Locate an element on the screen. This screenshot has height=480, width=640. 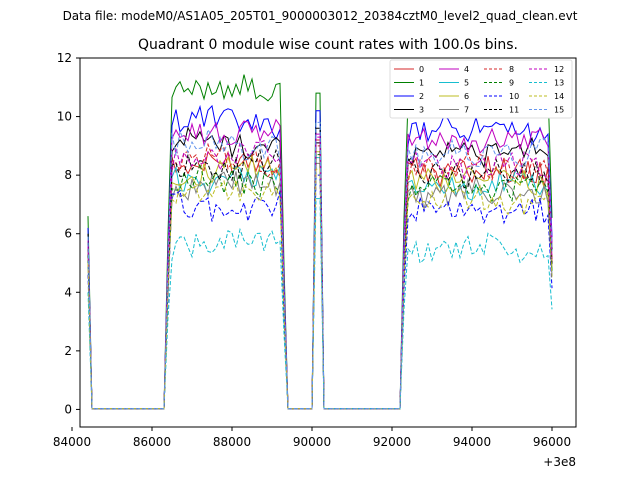
y-tick-label: 12 is located at coordinates (64, 58).